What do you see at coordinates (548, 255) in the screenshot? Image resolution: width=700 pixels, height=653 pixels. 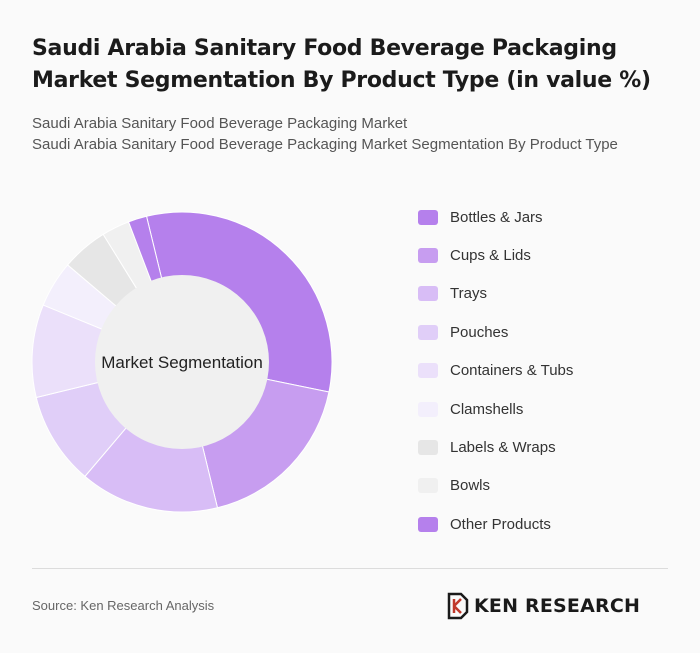 I see `legend-item-cups-lids: Cups & Lids` at bounding box center [548, 255].